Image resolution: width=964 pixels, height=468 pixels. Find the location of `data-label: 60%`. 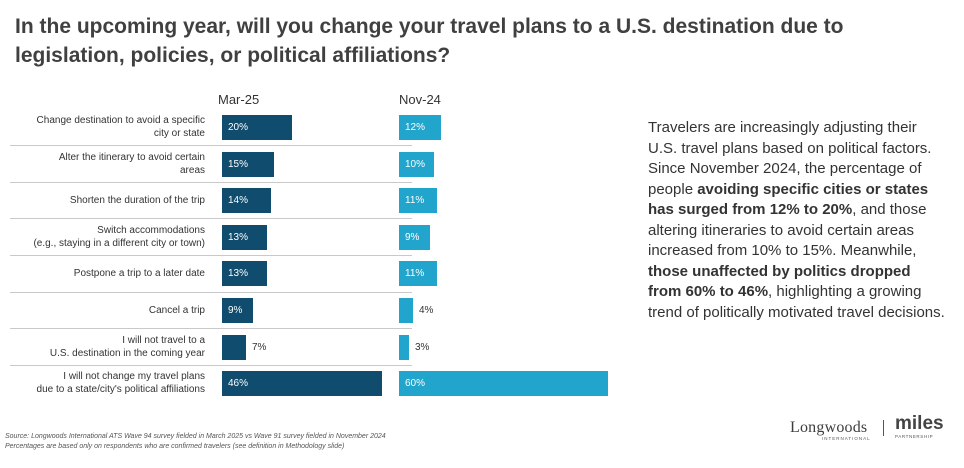

data-label: 60% is located at coordinates (415, 384).